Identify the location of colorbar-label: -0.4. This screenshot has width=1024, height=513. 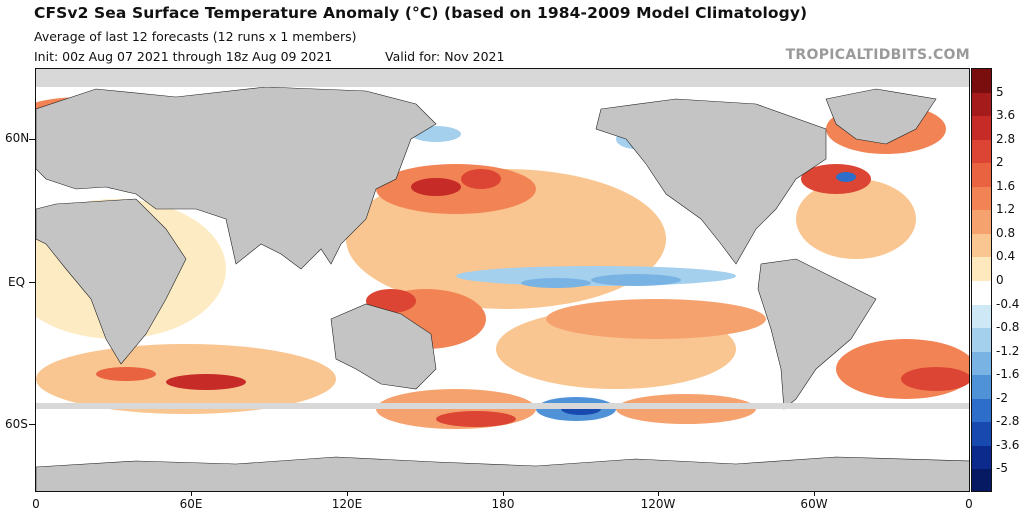
(1008, 303).